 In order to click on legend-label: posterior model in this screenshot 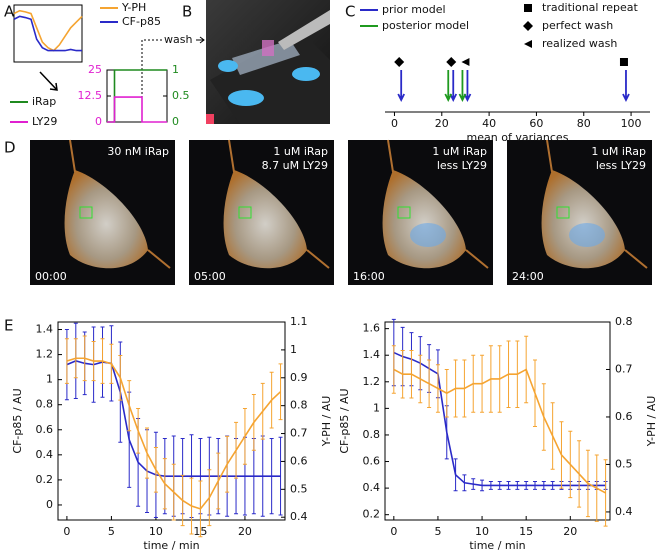, I will do `click(425, 25)`.